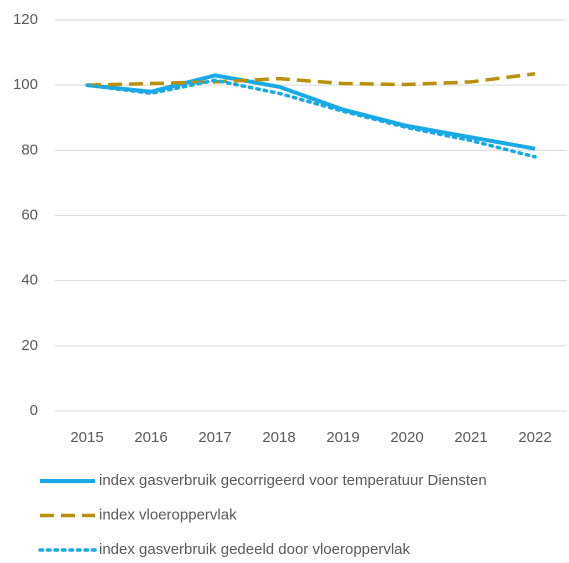 This screenshot has height=563, width=569. I want to click on y-tick-label: 60, so click(29, 214).